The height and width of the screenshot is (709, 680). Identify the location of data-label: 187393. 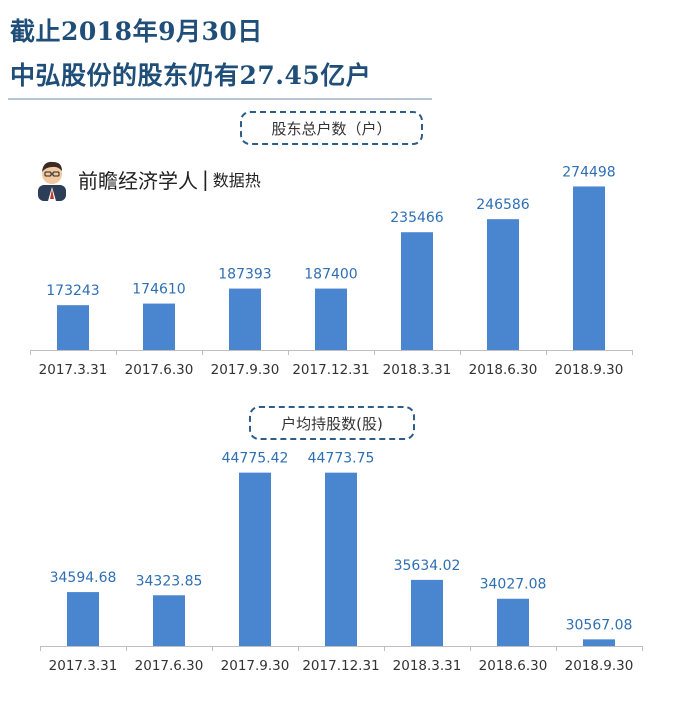
(244, 275).